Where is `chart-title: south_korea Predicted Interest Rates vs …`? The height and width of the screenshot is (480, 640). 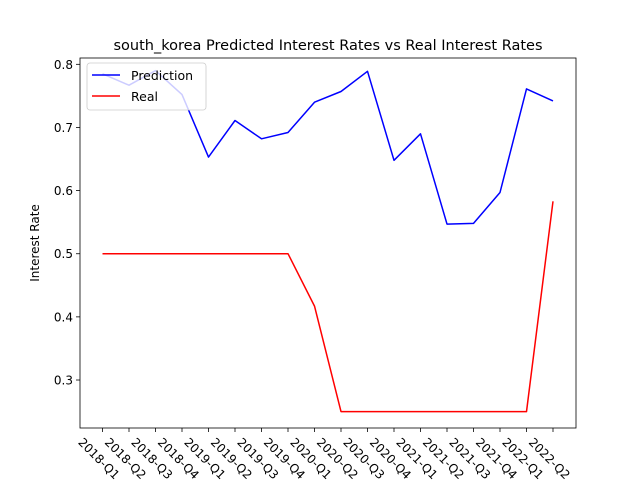
chart-title: south_korea Predicted Interest Rates vs … is located at coordinates (327, 46).